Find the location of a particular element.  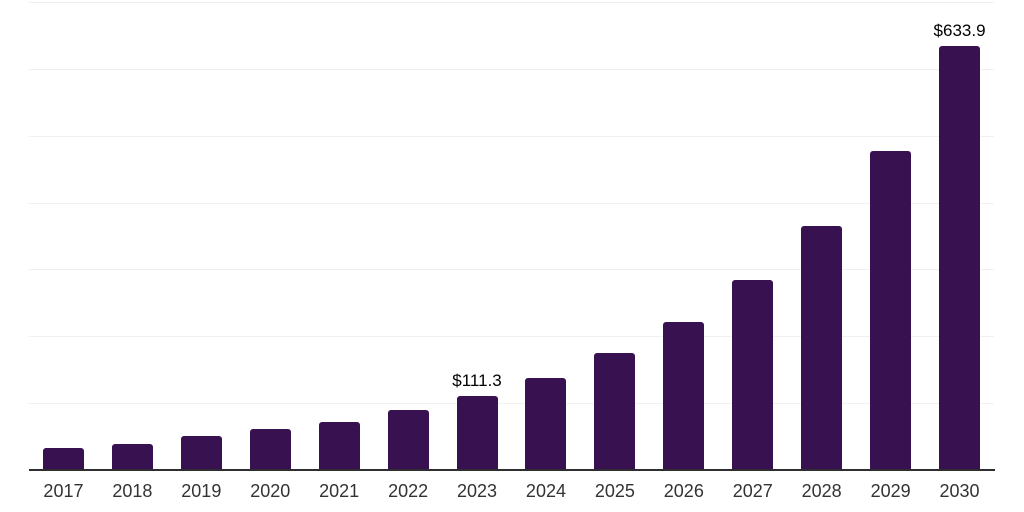

x-tick-label-2019: 2019 is located at coordinates (201, 491).